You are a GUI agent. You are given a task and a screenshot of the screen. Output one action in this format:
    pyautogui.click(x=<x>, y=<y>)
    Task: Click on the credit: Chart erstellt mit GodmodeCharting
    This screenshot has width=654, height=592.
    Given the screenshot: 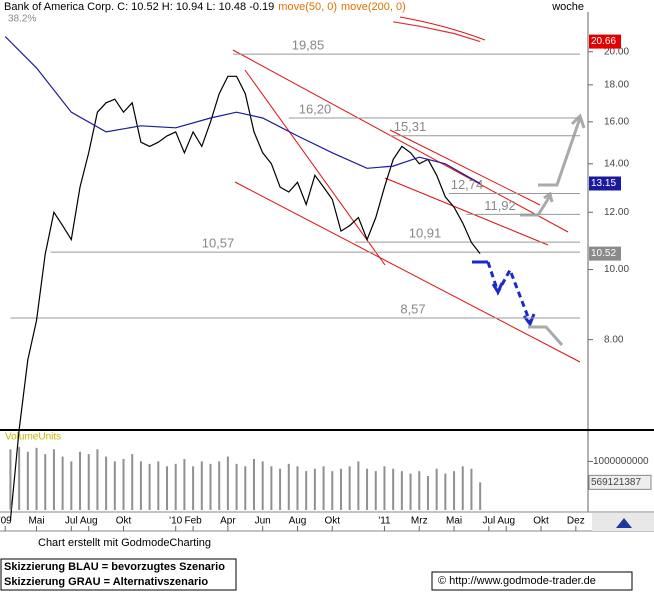 What is the action you would take?
    pyautogui.click(x=124, y=543)
    